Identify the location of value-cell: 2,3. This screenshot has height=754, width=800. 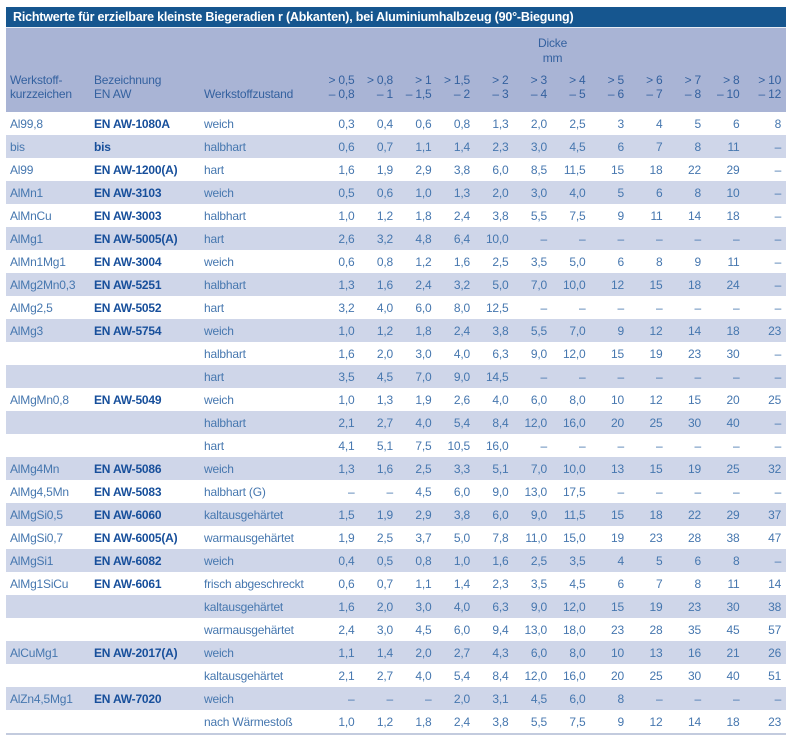
(497, 146).